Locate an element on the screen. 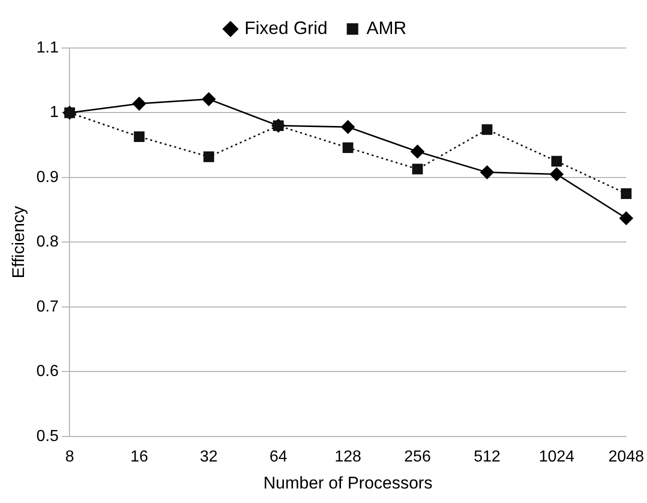  y-axis-title: Efficiency is located at coordinates (18, 241).